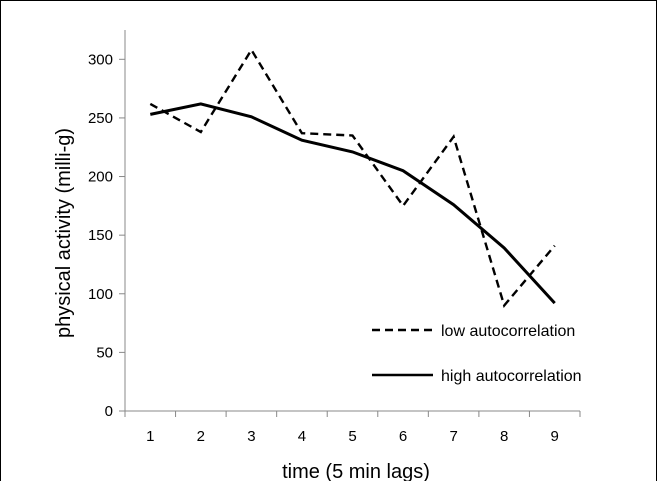 The height and width of the screenshot is (481, 657). Describe the element at coordinates (477, 354) in the screenshot. I see `legend: low autocorrelation high autocorrelation` at that location.